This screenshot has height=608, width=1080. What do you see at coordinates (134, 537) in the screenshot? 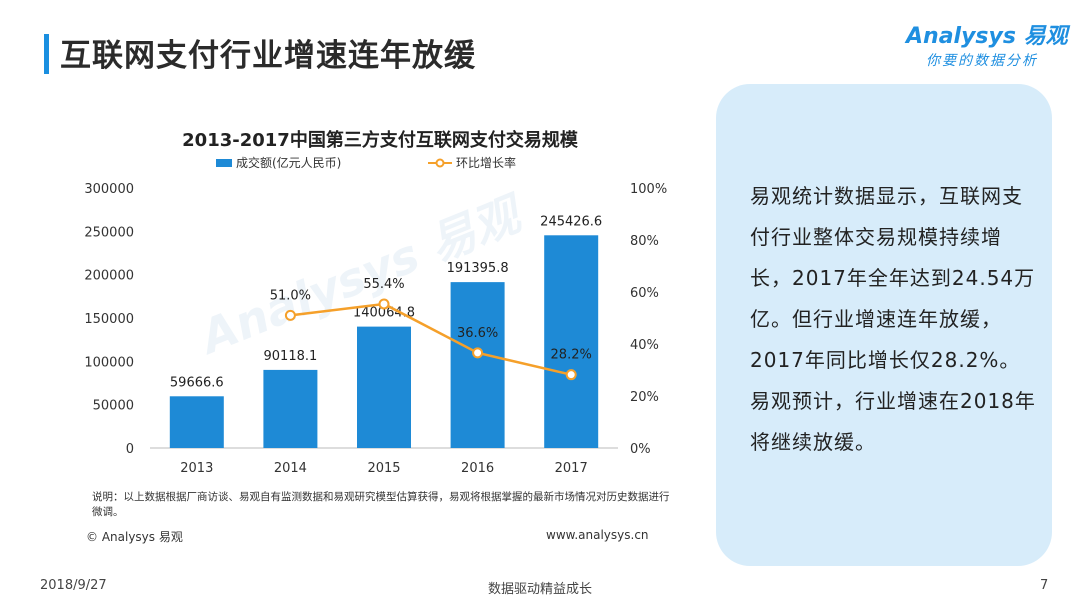
I see `copyright: © Analysys 易观` at bounding box center [134, 537].